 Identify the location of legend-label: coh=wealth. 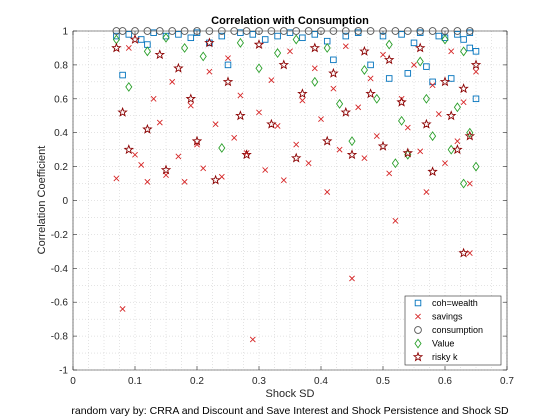
(455, 303).